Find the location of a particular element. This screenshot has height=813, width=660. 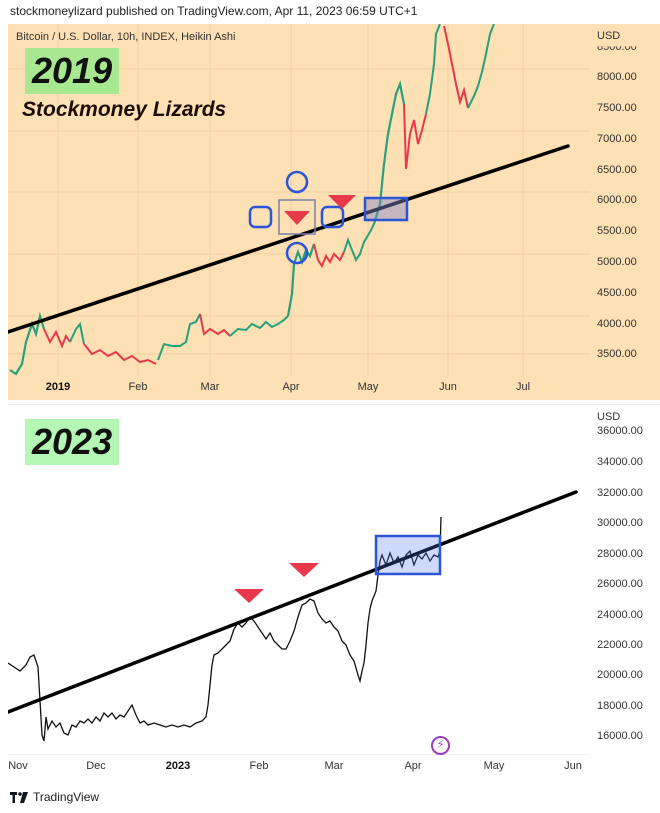

time-axis-2023: Nov Dec 2023 Feb Mar Apr May Jun is located at coordinates (299, 766).